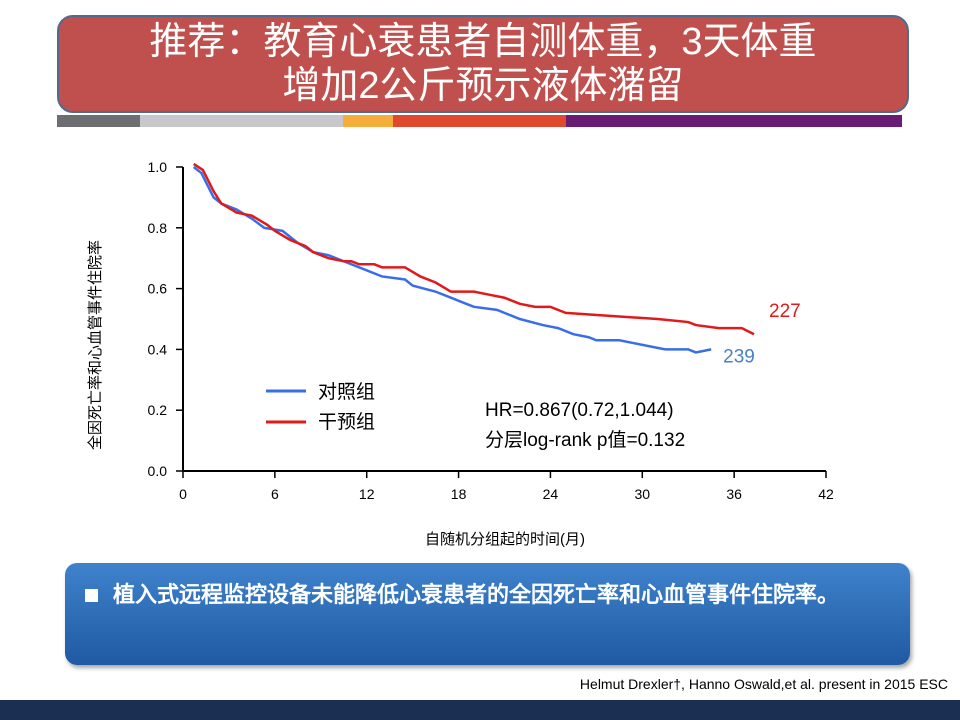  I want to click on title-line-1: 推荐：教育心衰患者自测体重，3天体重, so click(483, 42).